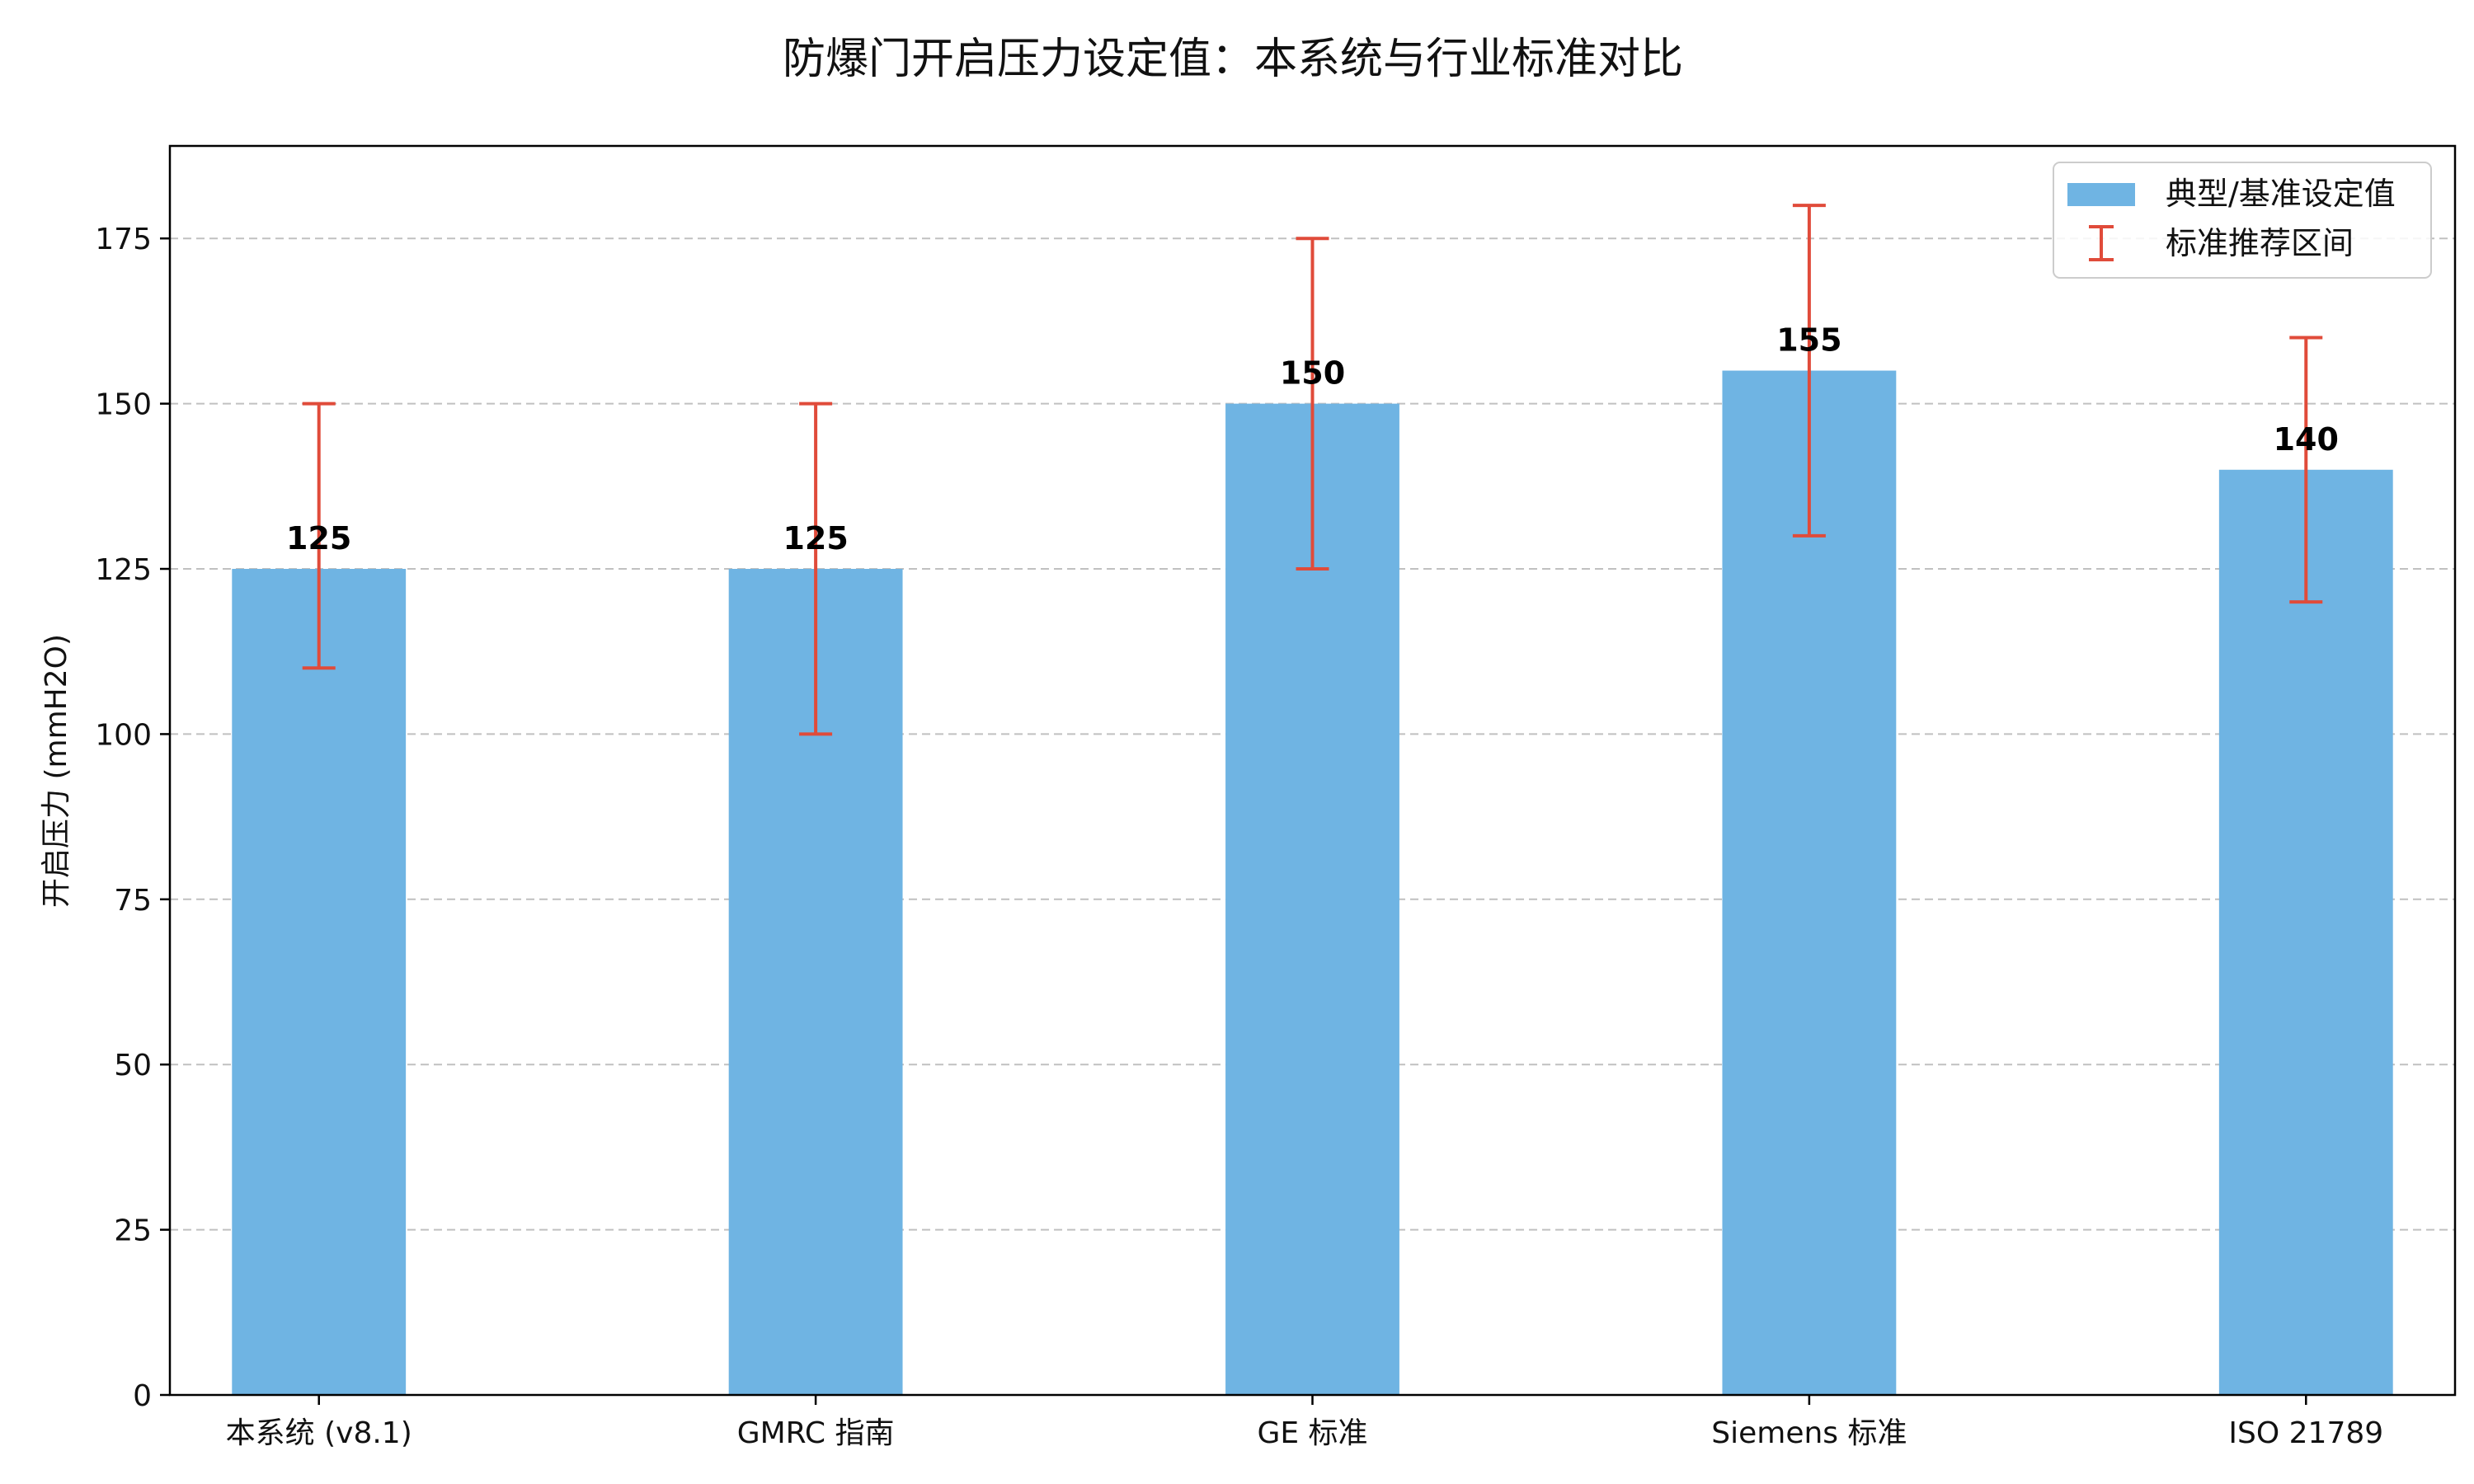  Describe the element at coordinates (2101, 243) in the screenshot. I see `legend-range-swatch` at that location.